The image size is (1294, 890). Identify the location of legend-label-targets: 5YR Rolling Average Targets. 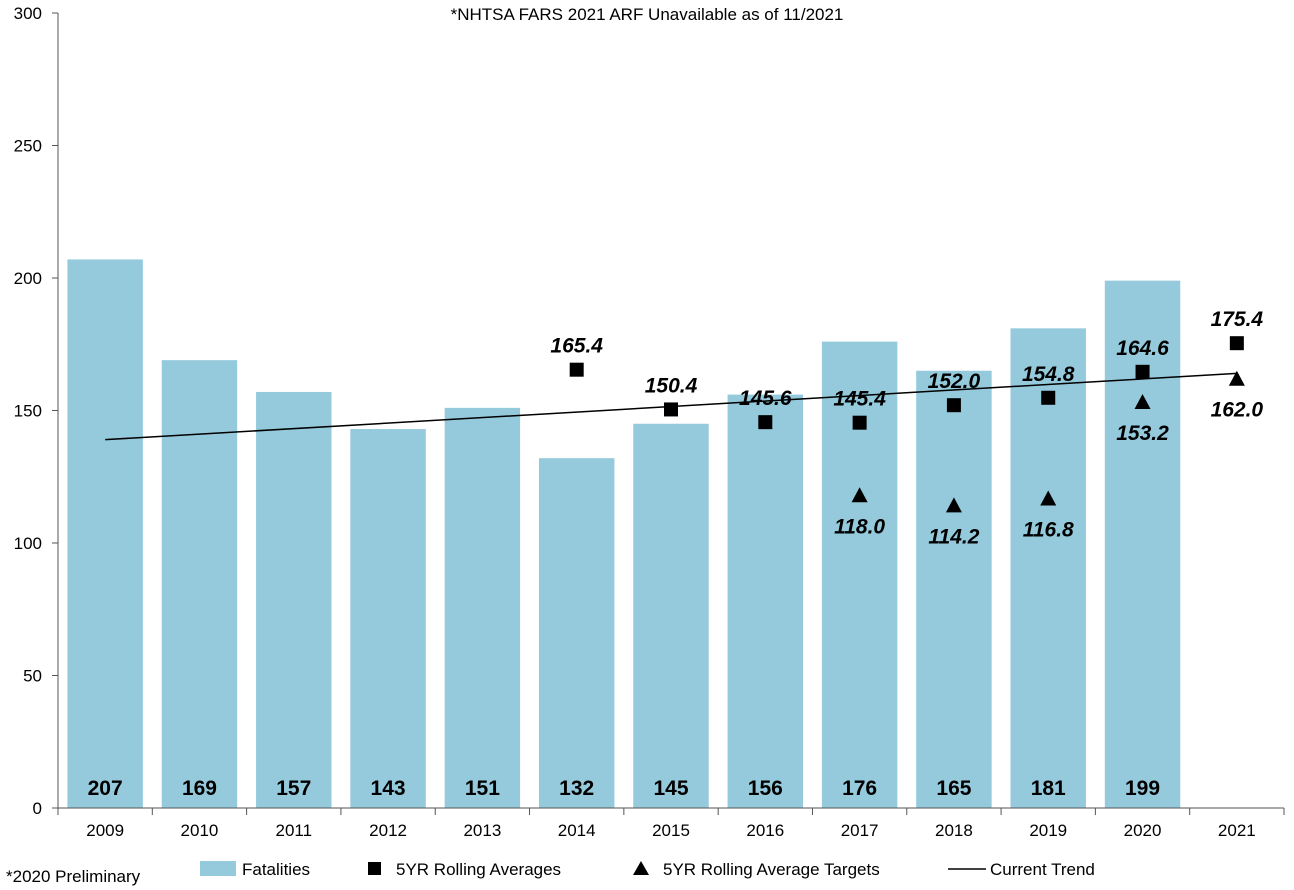
(771, 869).